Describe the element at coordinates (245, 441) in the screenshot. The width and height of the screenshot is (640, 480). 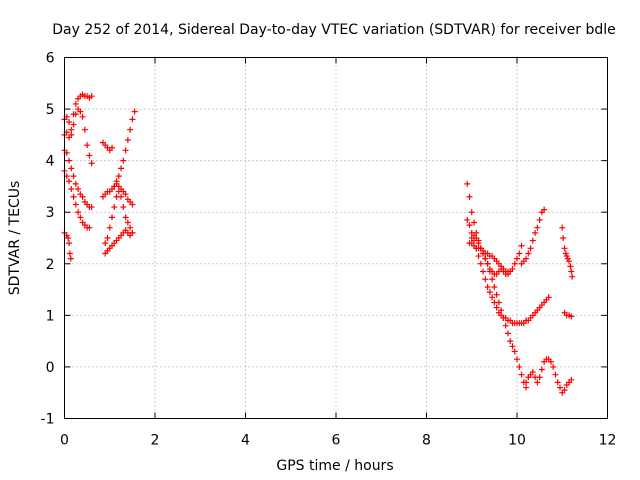
I see `x-tick-label: 4` at that location.